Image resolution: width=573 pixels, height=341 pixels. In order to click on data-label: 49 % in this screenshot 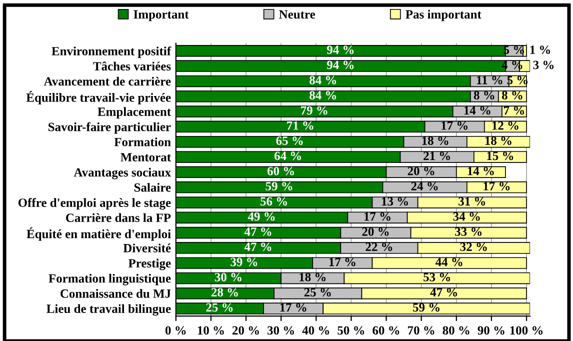, I will do `click(261, 216)`.